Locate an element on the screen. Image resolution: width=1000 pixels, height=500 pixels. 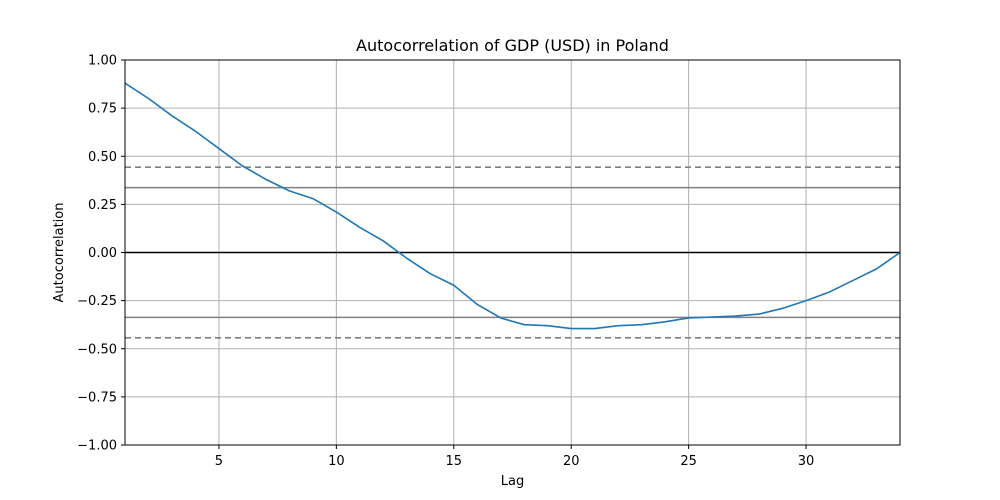
y-tick-label: −0.50 is located at coordinates (97, 349).